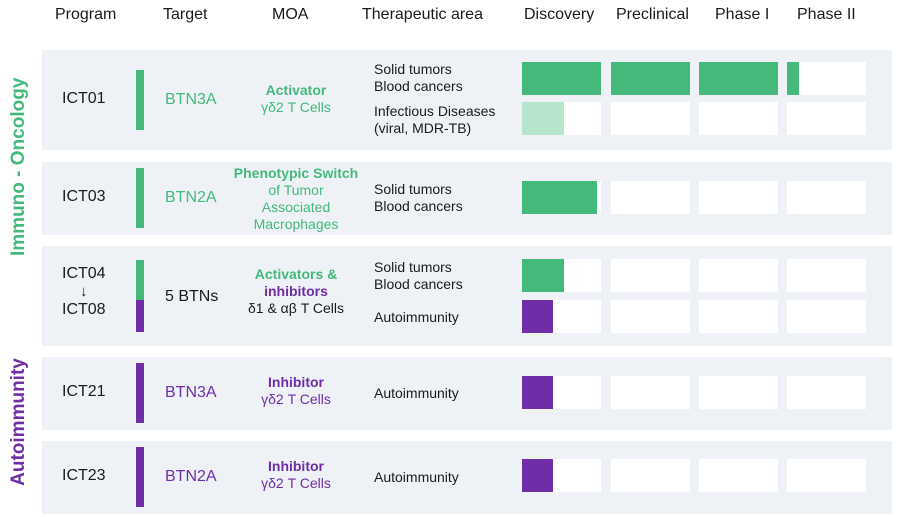 This screenshot has height=517, width=900. I want to click on moa-bold-text-secondary: inhibitors, so click(296, 291).